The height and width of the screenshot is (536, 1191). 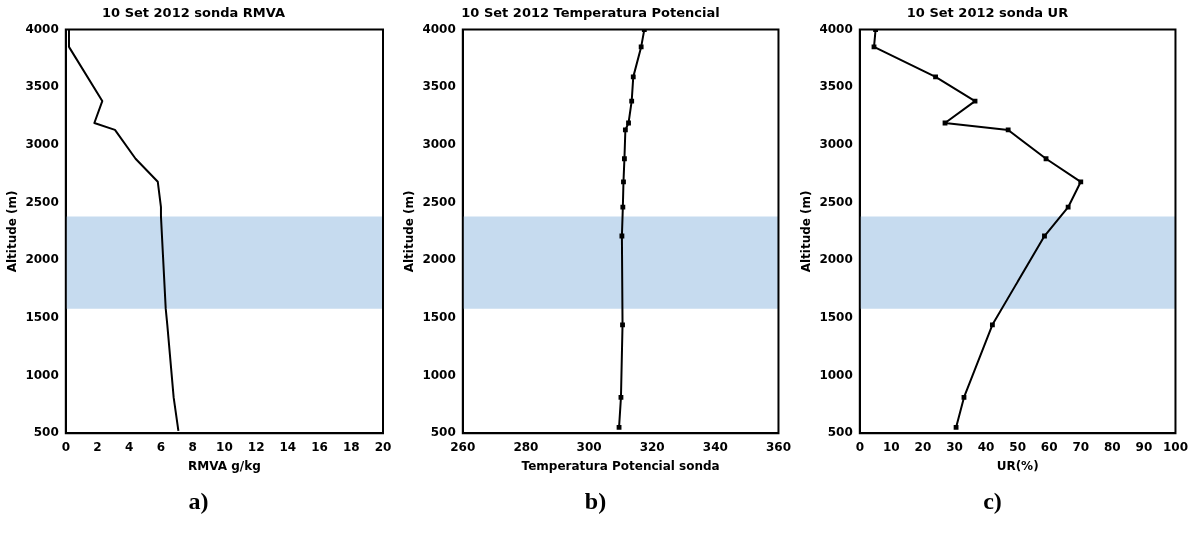 What do you see at coordinates (192, 446) in the screenshot?
I see `x-tick-label: 8` at bounding box center [192, 446].